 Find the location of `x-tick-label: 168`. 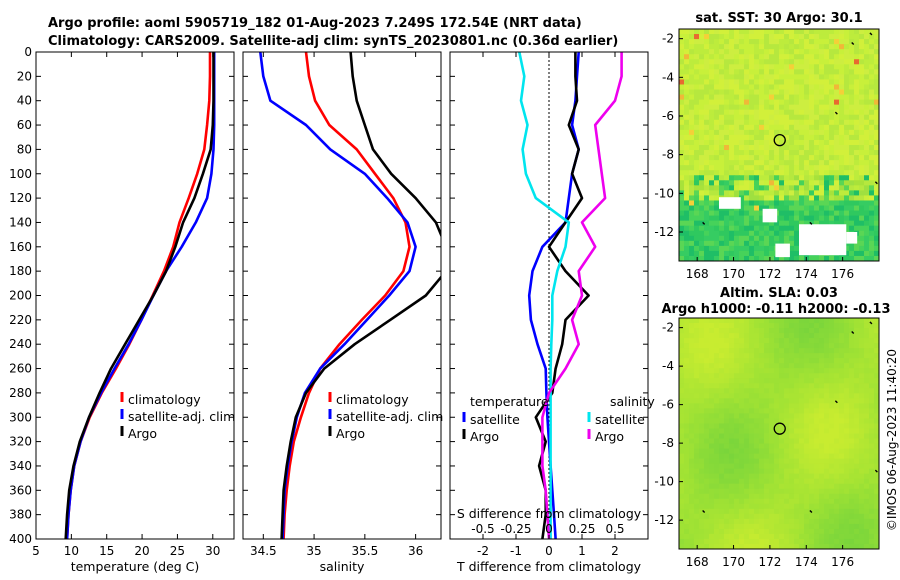

x-tick-label: 168 is located at coordinates (697, 274).